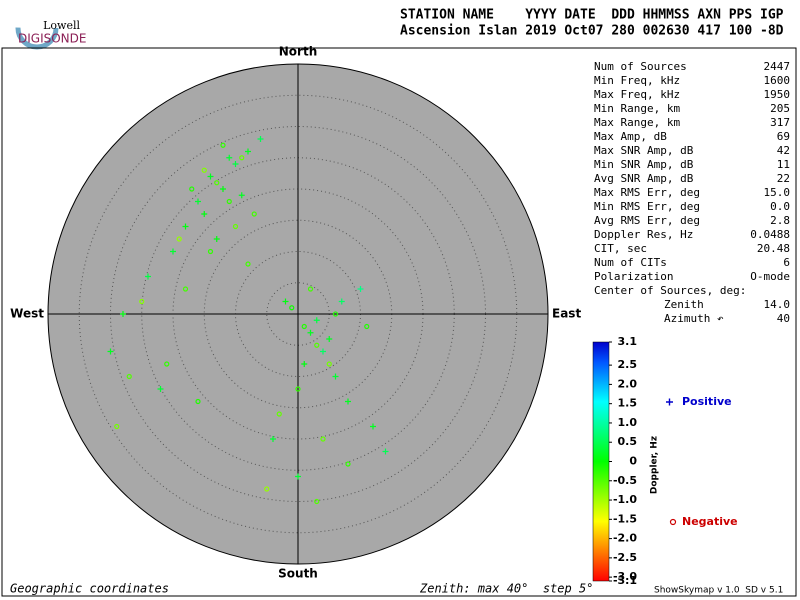  What do you see at coordinates (669, 402) in the screenshot?
I see `legend-symbol` at bounding box center [669, 402].